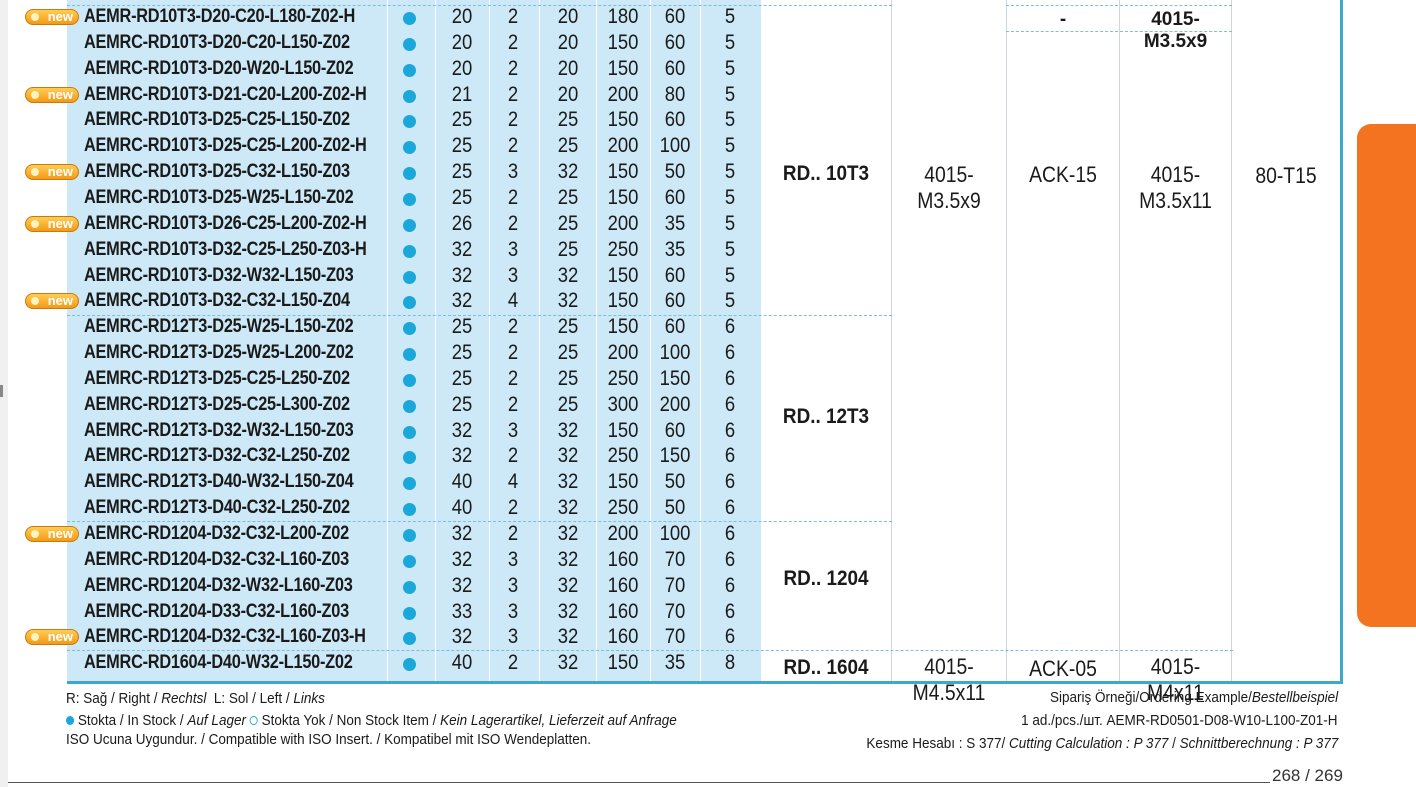 The height and width of the screenshot is (787, 1416). Describe the element at coordinates (225, 146) in the screenshot. I see `product-code: AEMRC-RD10T3-D25-C25-L200-Z02-H` at that location.